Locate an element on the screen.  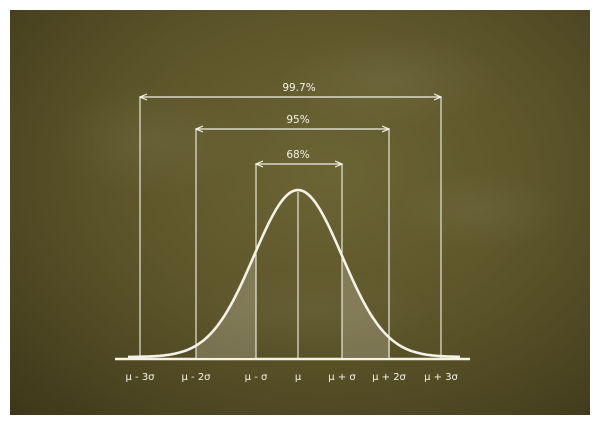
interval-label-1sd: 68% is located at coordinates (297, 155).